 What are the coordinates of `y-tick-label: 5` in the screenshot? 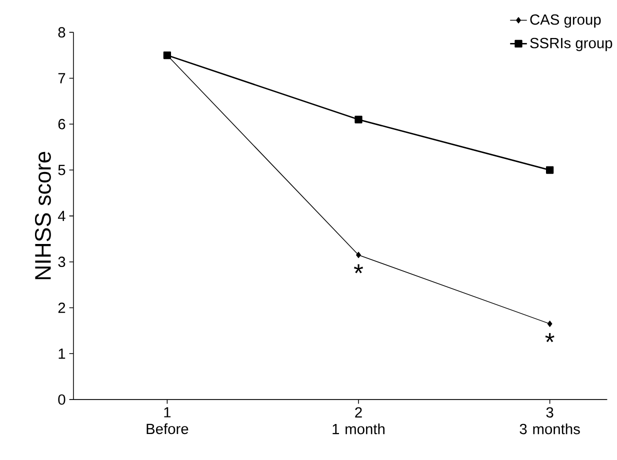 It's located at (62, 170).